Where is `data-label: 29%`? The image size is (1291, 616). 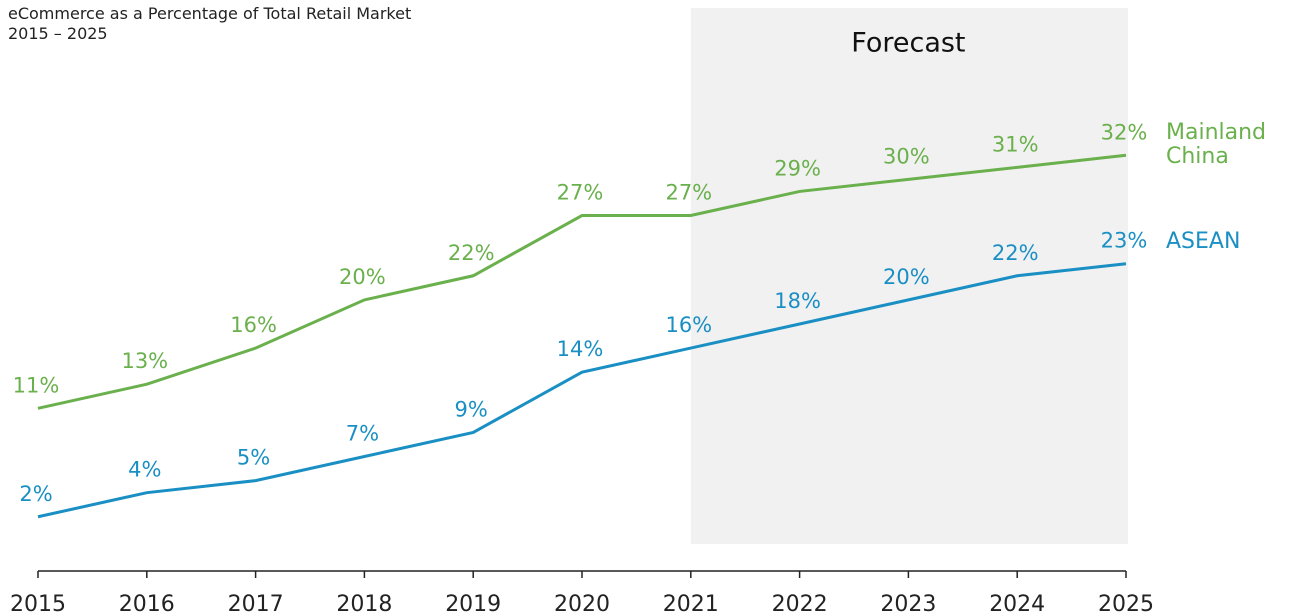
data-label: 29% is located at coordinates (797, 168).